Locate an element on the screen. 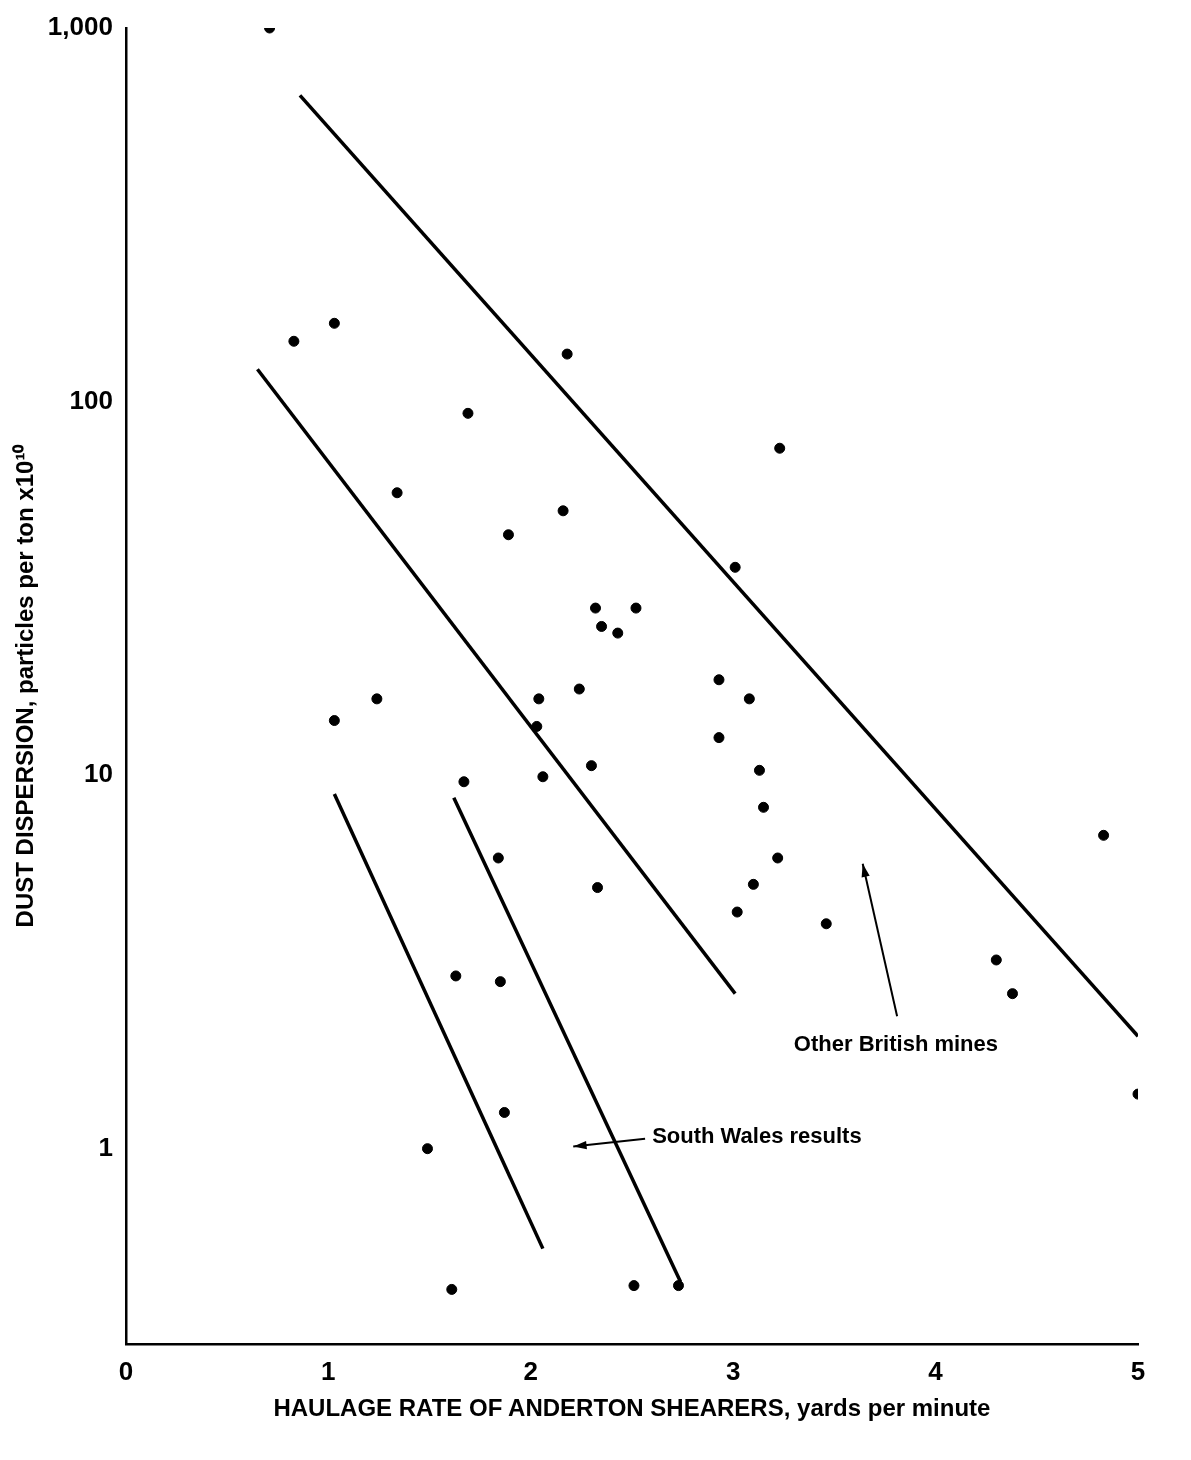 The height and width of the screenshot is (1460, 1191). x-tick-label: 4 is located at coordinates (936, 1370).